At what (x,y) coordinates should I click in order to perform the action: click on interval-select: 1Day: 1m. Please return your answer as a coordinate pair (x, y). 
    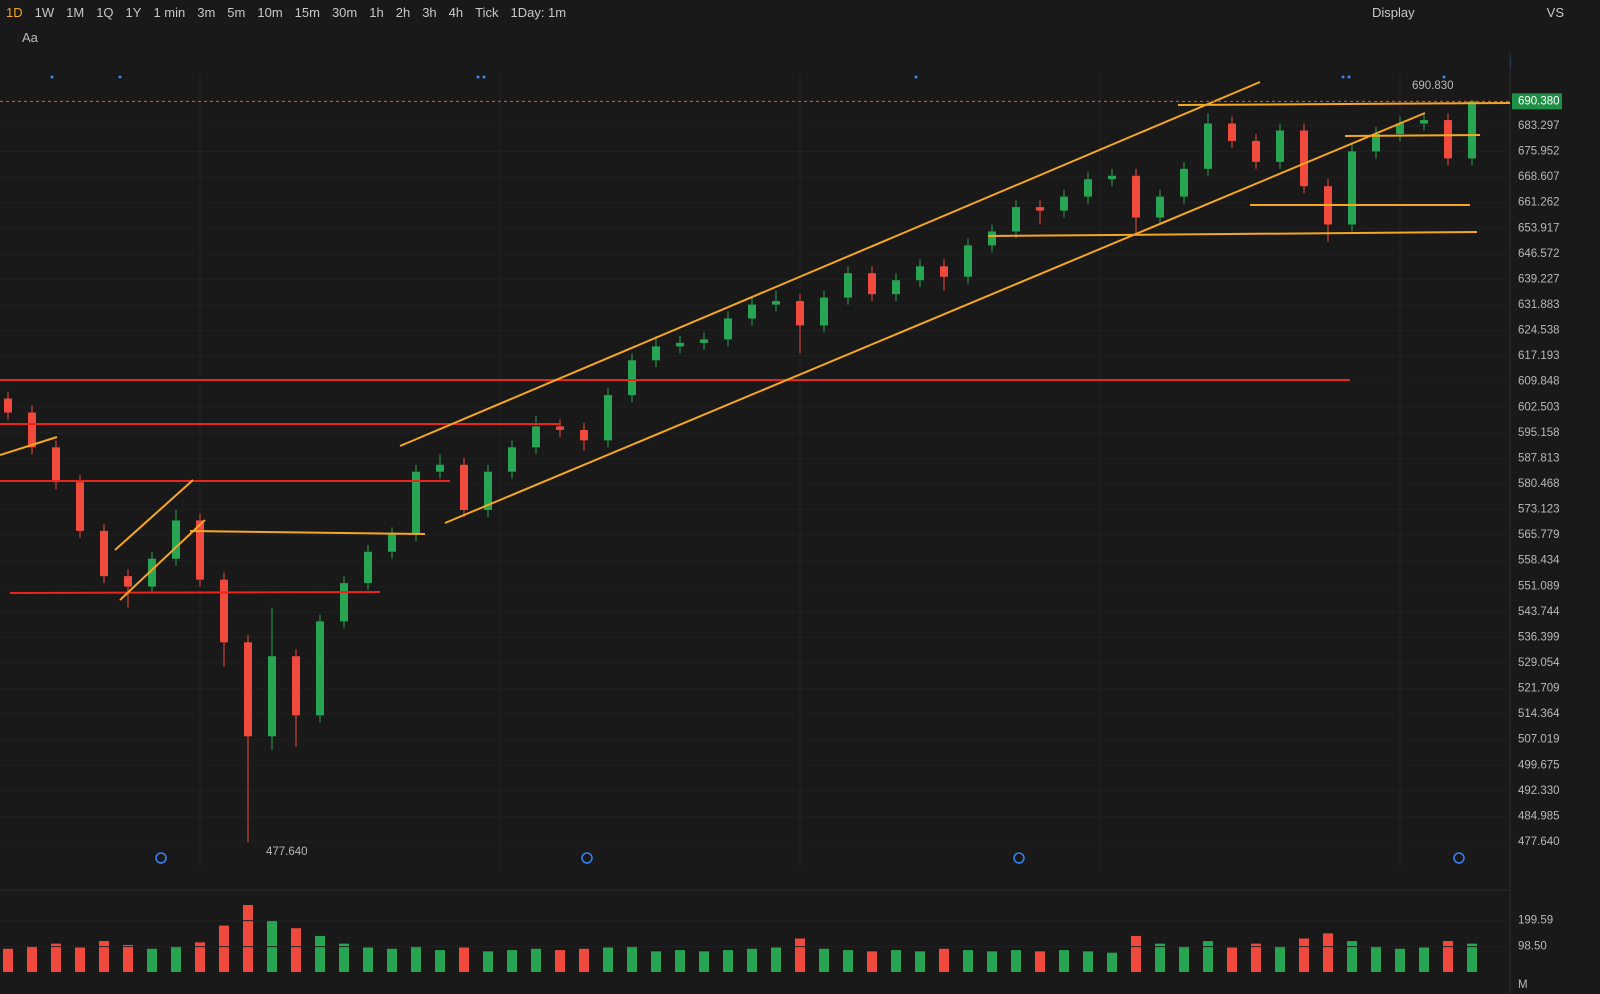
    Looking at the image, I should click on (538, 12).